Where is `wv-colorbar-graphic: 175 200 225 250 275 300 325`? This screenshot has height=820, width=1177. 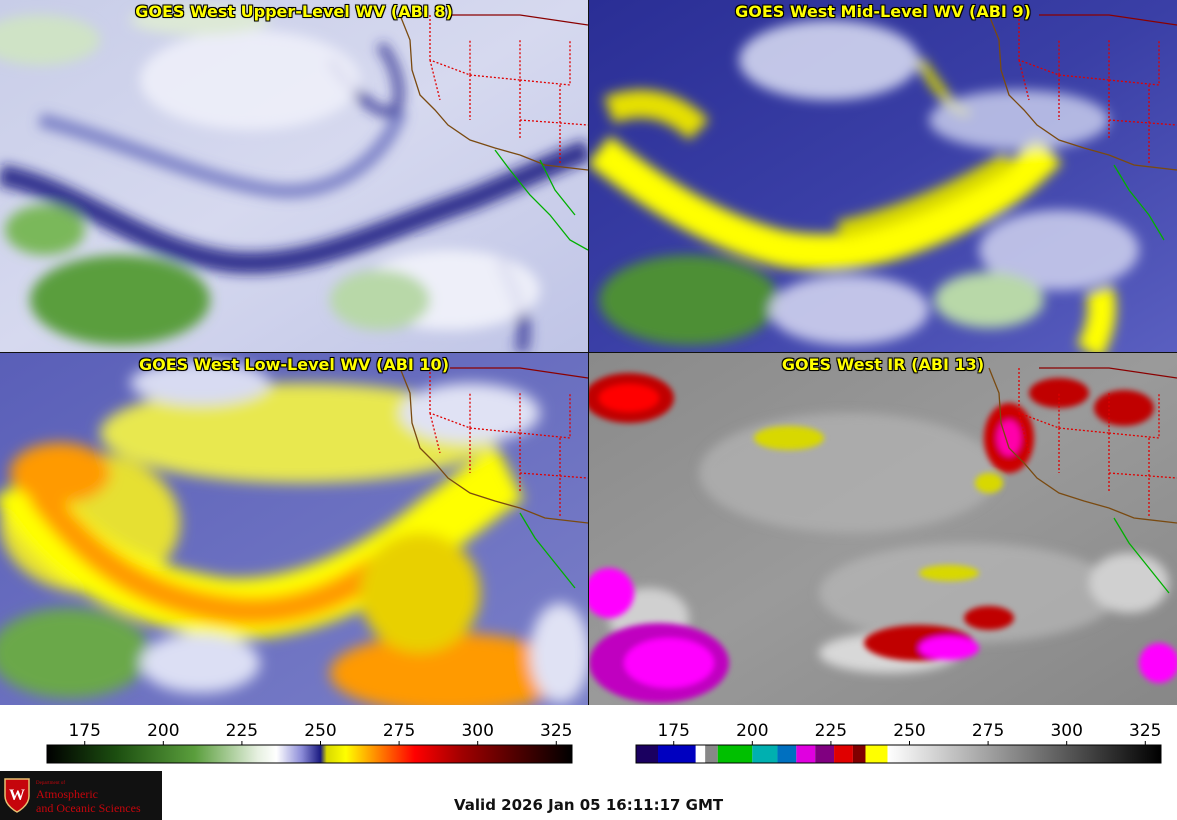 wv-colorbar-graphic: 175 200 225 250 275 300 325 is located at coordinates (309, 742).